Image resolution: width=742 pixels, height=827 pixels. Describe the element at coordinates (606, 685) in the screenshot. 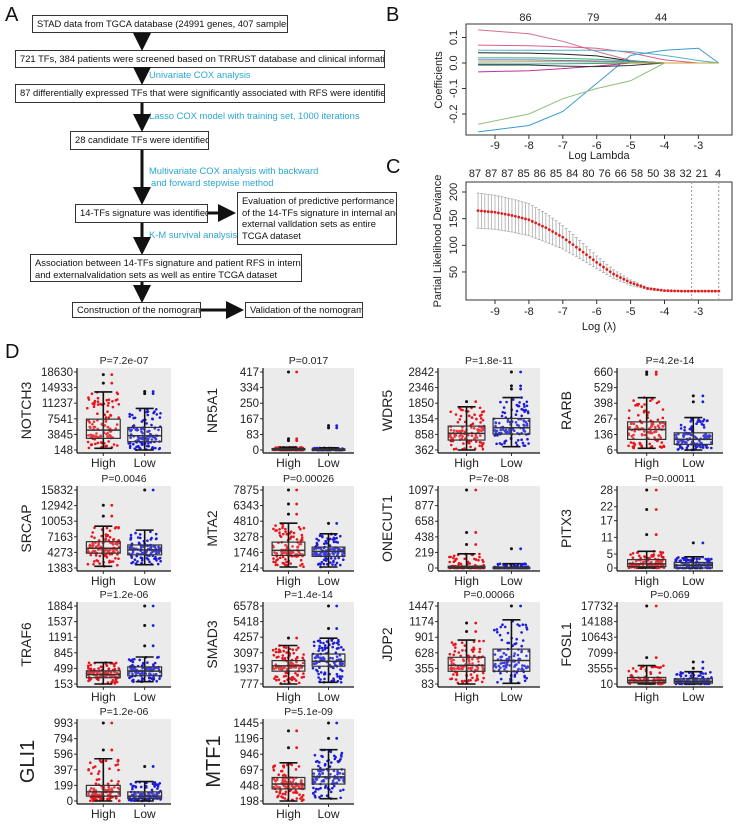

I see `y-tick-label: 10` at that location.